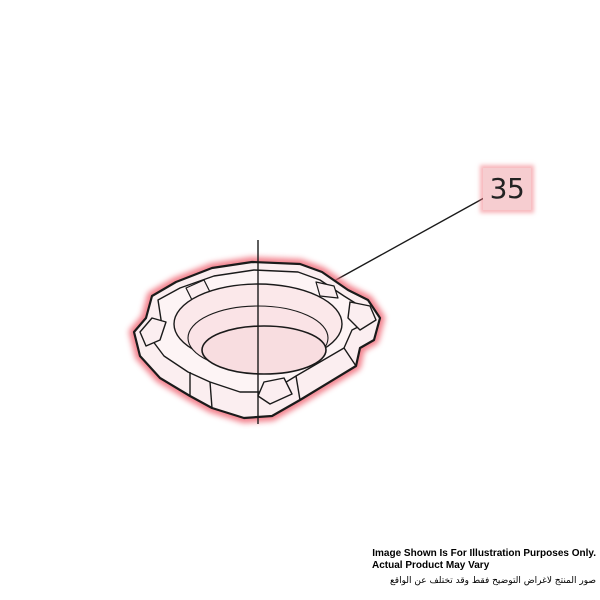  What do you see at coordinates (409, 239) in the screenshot?
I see `leader-line` at bounding box center [409, 239].